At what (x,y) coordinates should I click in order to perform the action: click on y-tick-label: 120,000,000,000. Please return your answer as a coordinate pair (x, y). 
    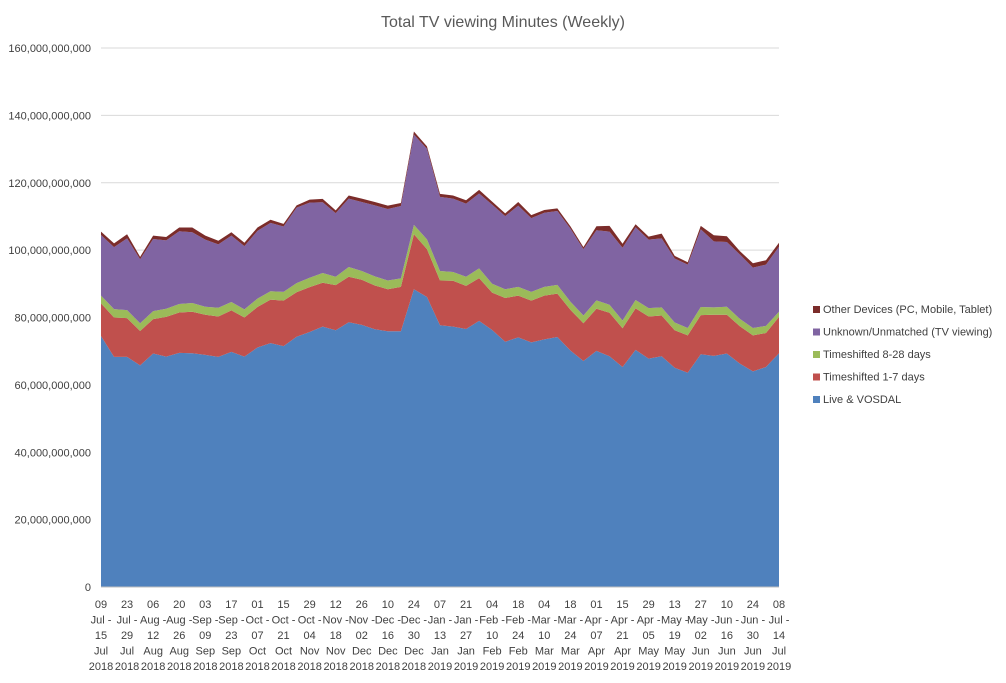
    Looking at the image, I should click on (49, 184).